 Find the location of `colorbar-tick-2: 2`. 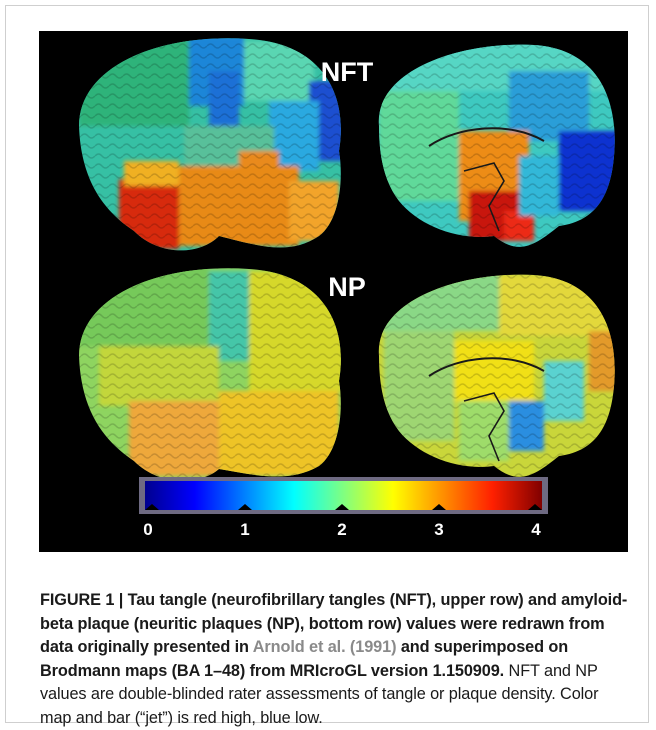

colorbar-tick-2: 2 is located at coordinates (341, 529).